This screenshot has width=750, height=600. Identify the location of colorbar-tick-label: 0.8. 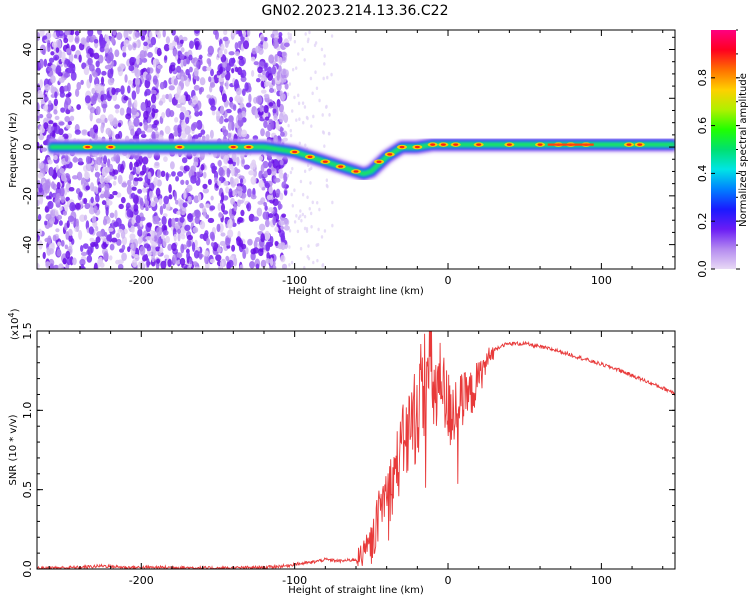
(702, 78).